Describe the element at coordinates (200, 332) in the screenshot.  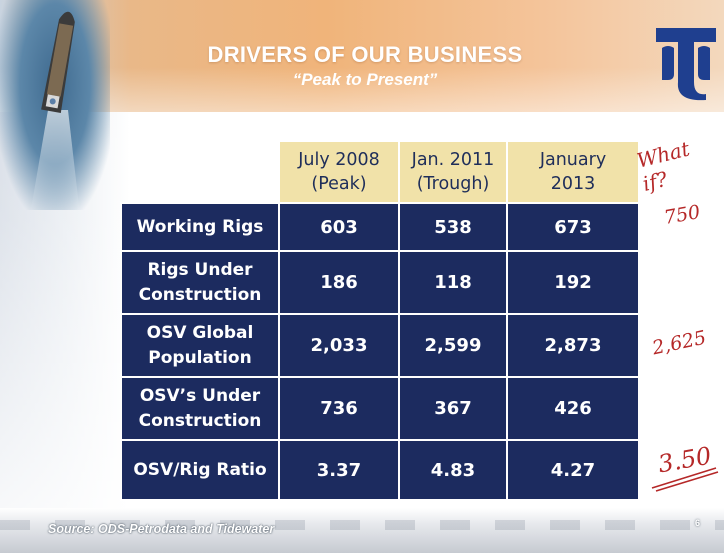
I see `row-label-text: OSV Global` at that location.